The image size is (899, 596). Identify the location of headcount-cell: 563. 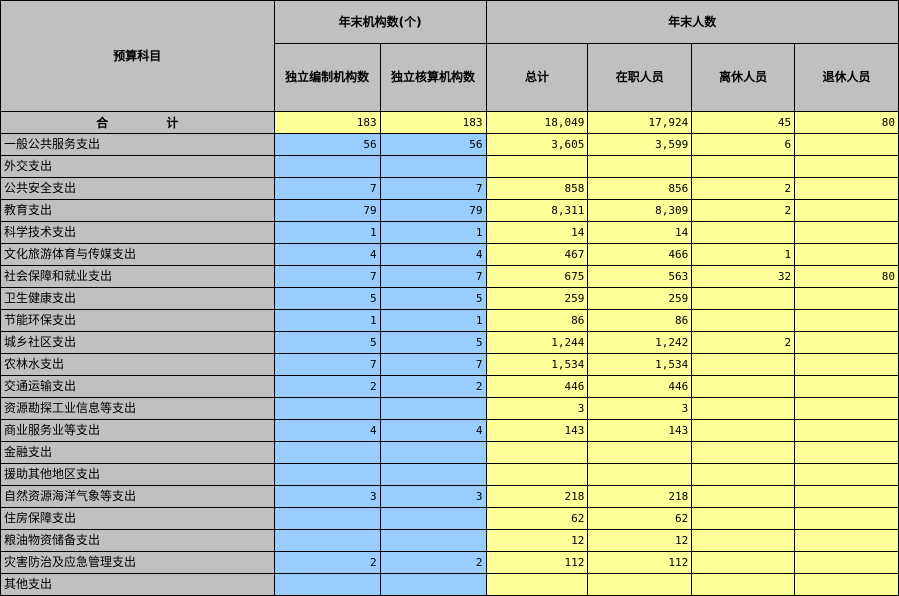
(640, 276).